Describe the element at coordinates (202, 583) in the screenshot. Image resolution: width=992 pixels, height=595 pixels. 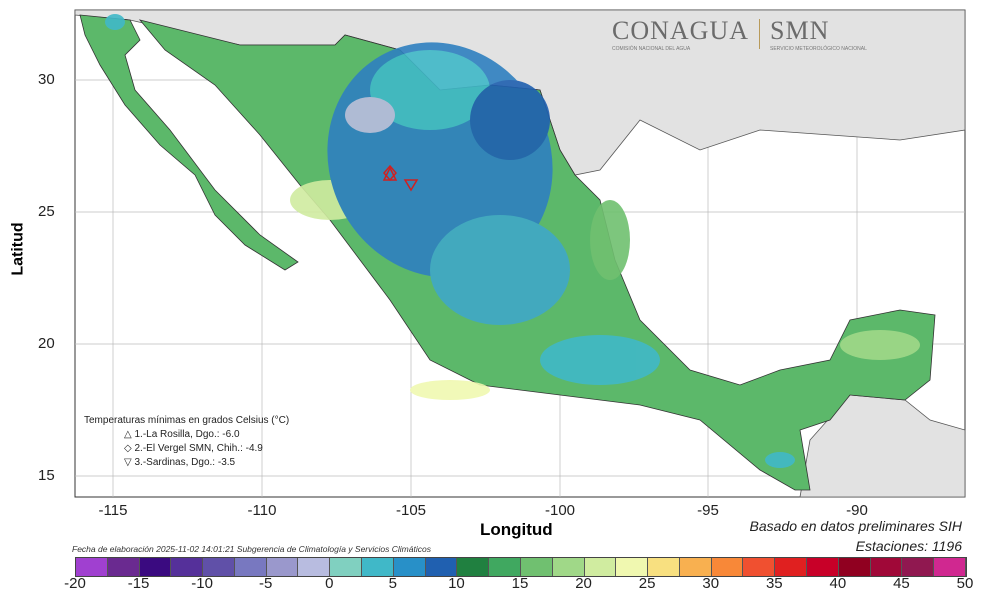
I see `colorbar-label: -10` at that location.